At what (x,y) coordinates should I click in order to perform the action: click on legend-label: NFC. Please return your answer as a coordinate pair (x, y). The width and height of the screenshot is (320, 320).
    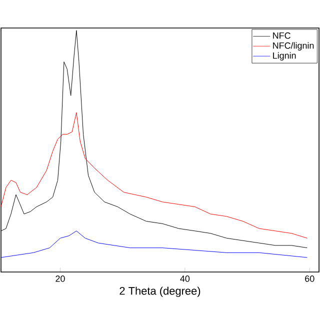
    Looking at the image, I should click on (281, 35).